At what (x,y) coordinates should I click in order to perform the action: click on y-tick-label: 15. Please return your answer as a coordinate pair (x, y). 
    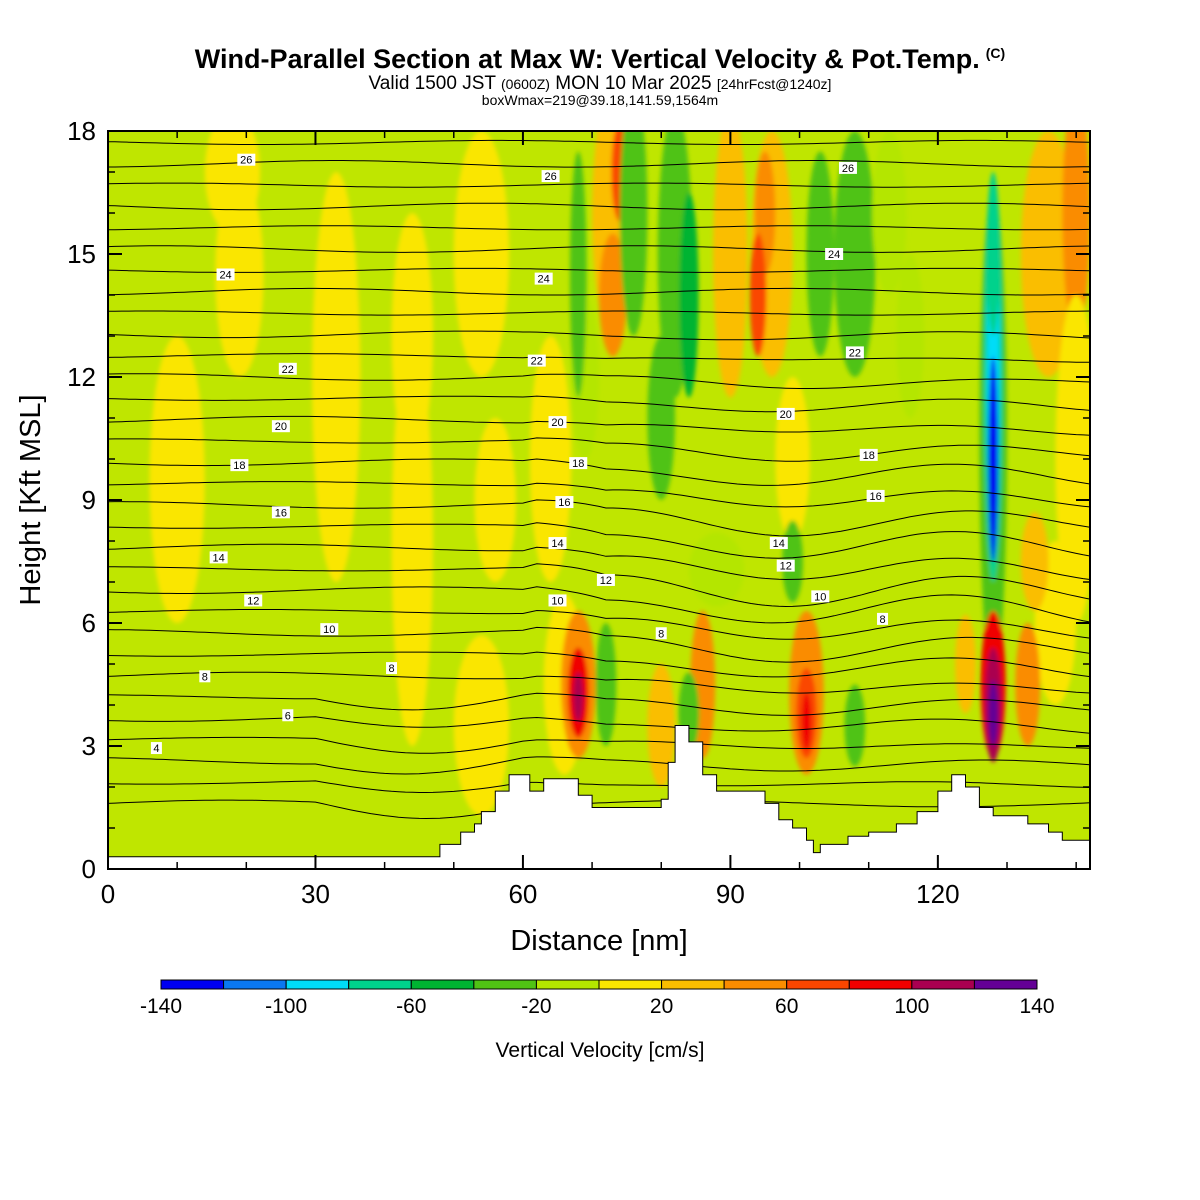
    Looking at the image, I should click on (81, 254).